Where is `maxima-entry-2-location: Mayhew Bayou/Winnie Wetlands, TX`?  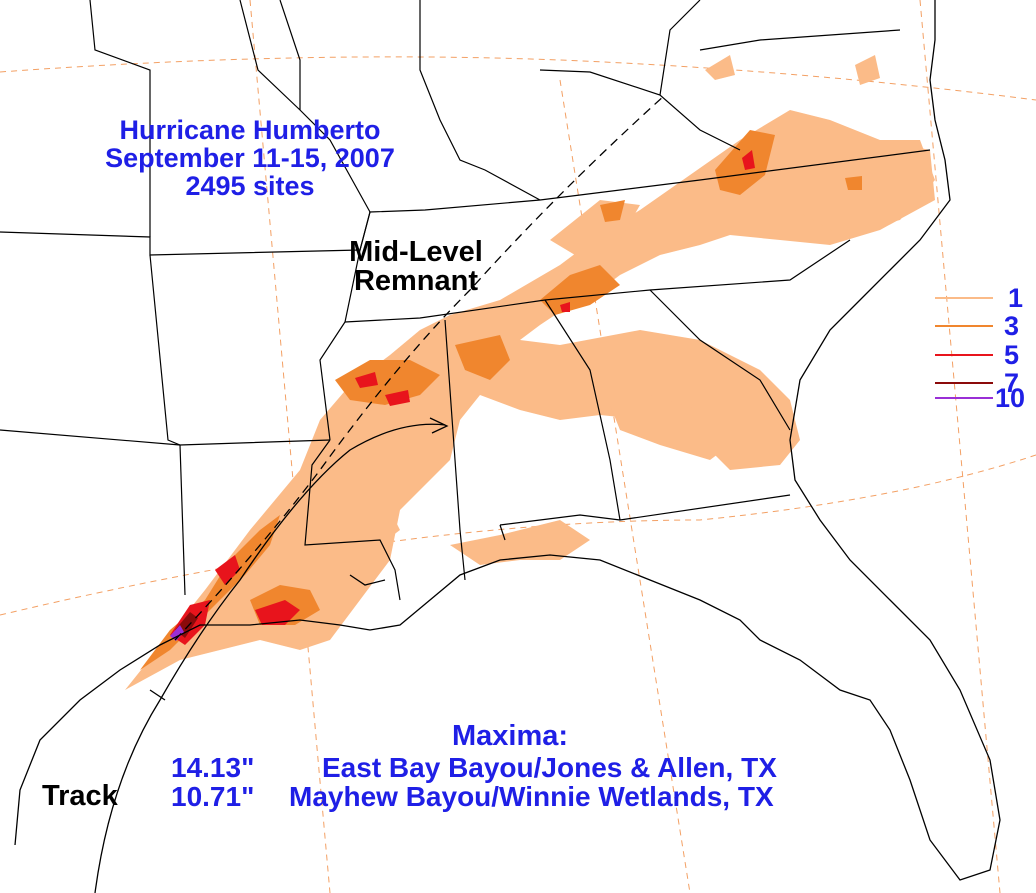
maxima-entry-2-location: Mayhew Bayou/Winnie Wetlands, TX is located at coordinates (531, 796).